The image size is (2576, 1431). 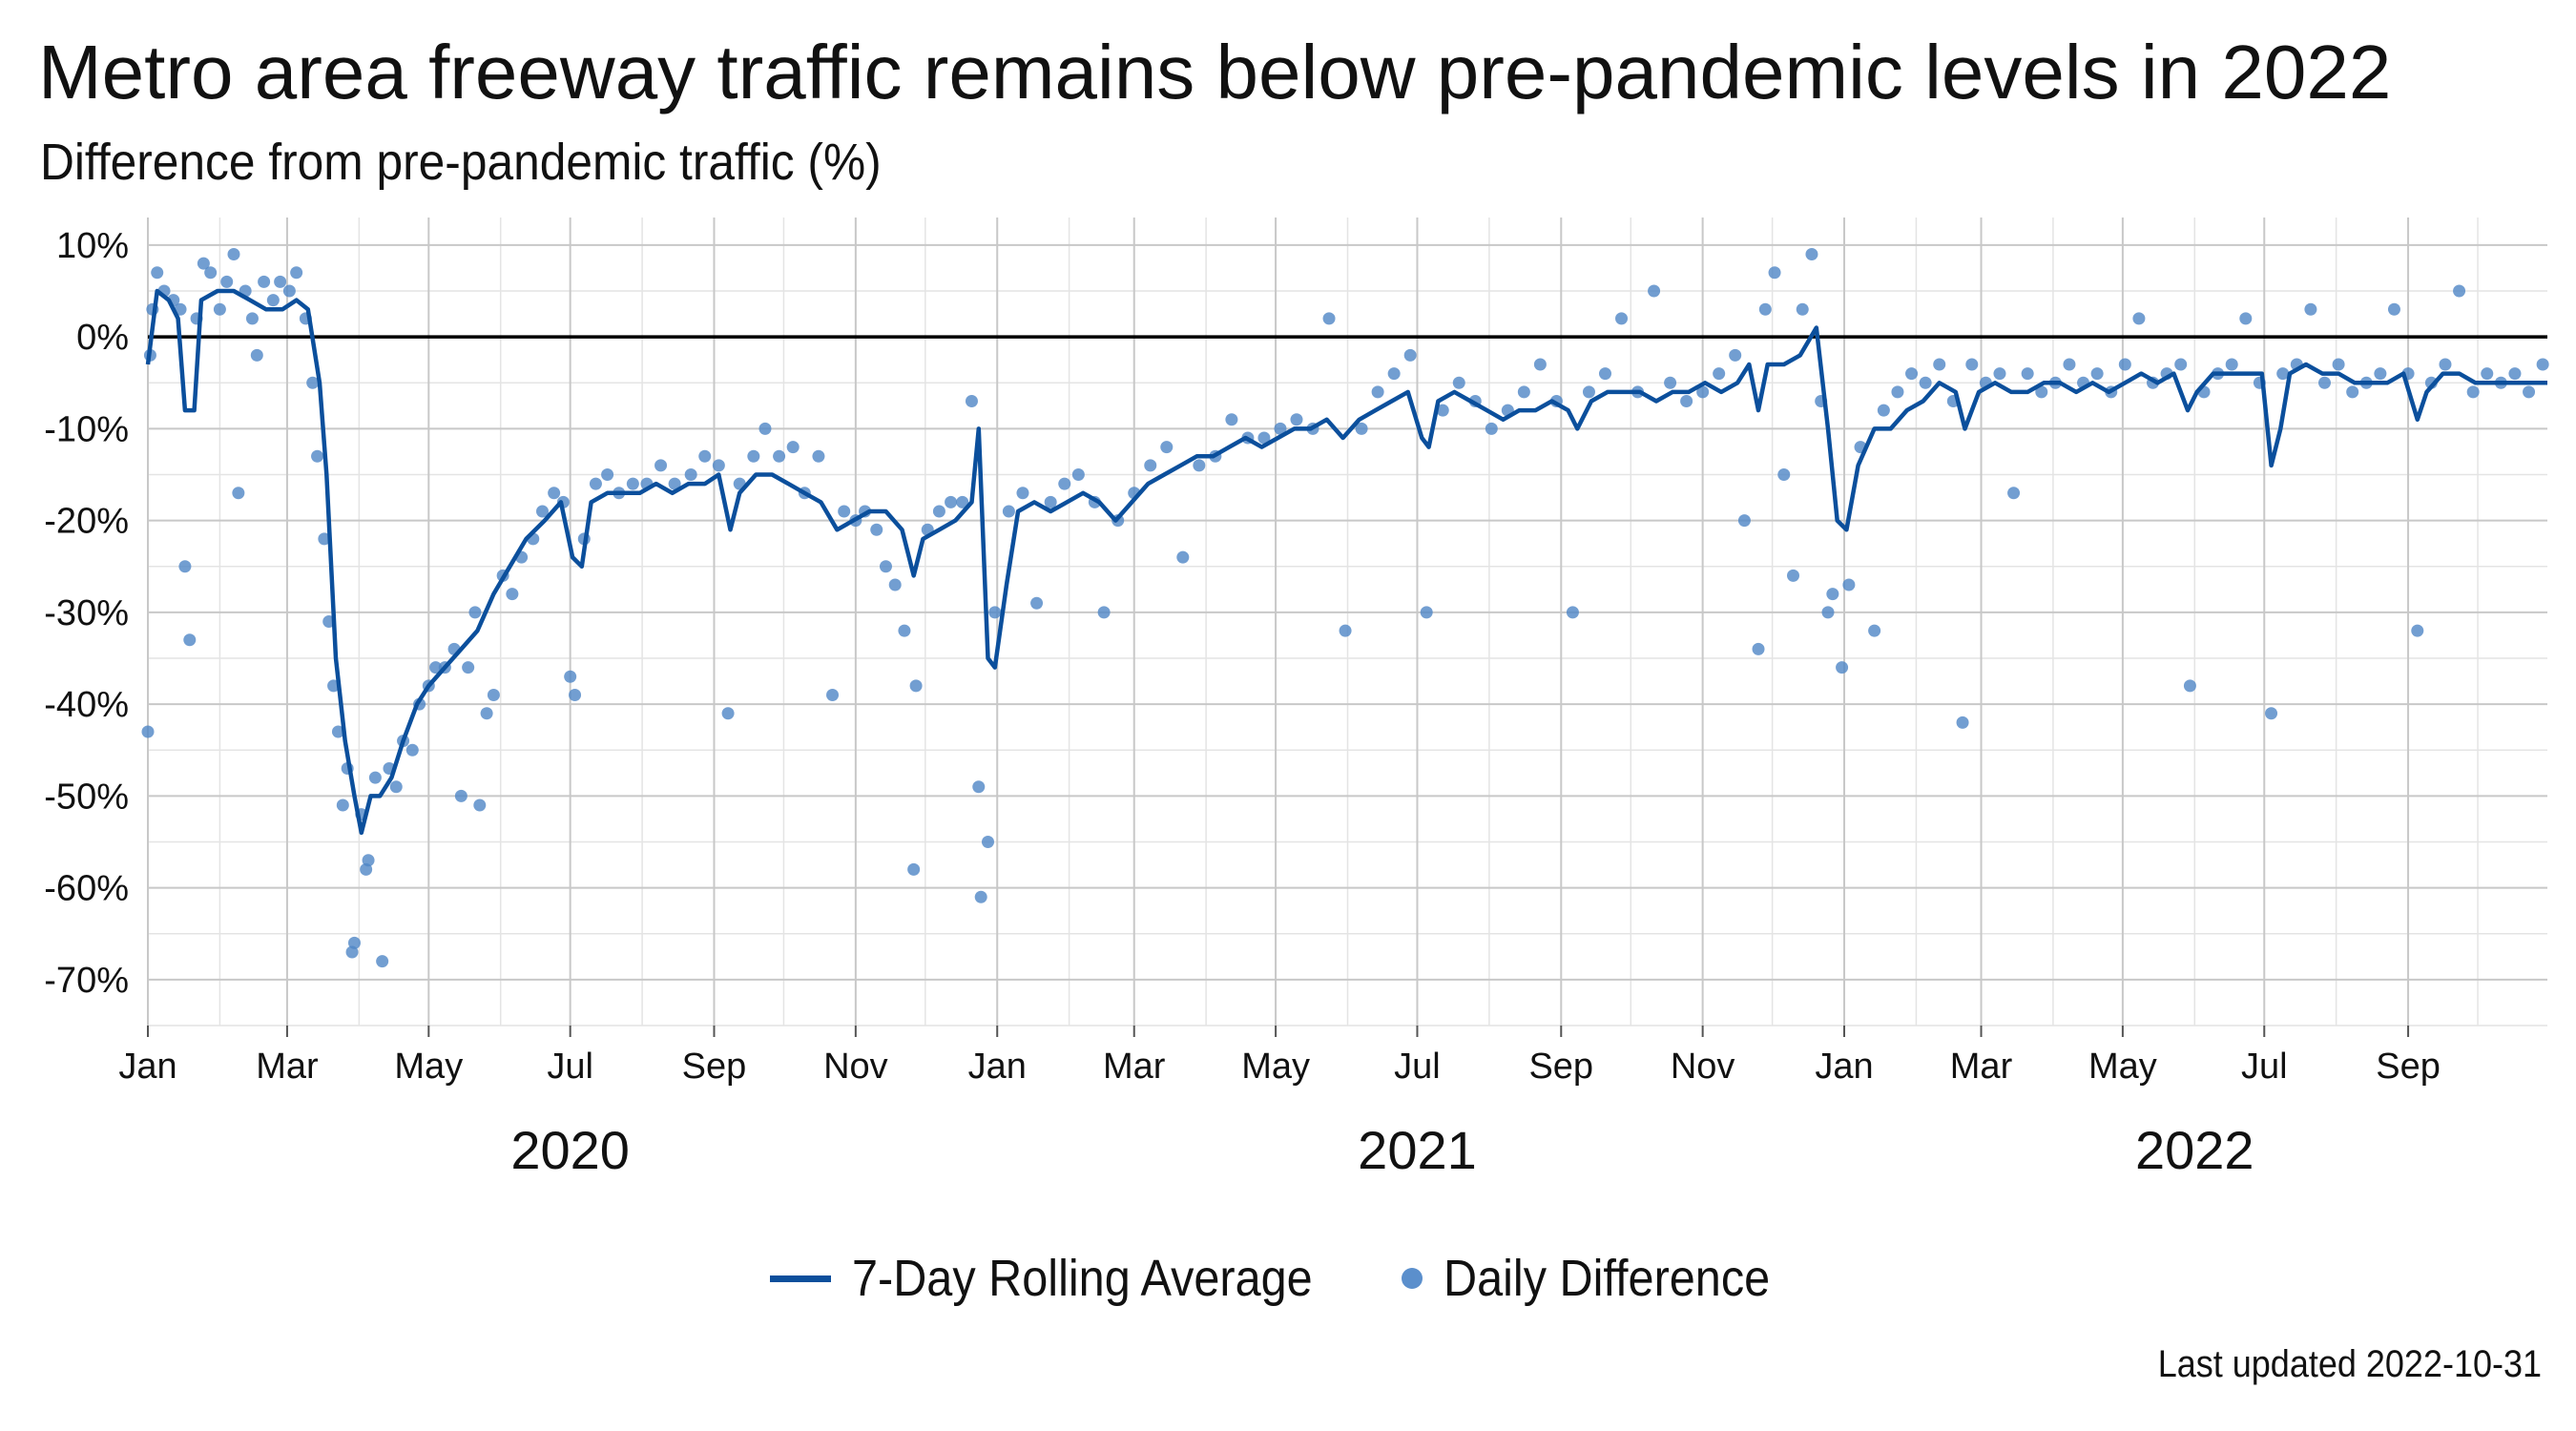 I want to click on year-label: 2020, so click(x=570, y=1150).